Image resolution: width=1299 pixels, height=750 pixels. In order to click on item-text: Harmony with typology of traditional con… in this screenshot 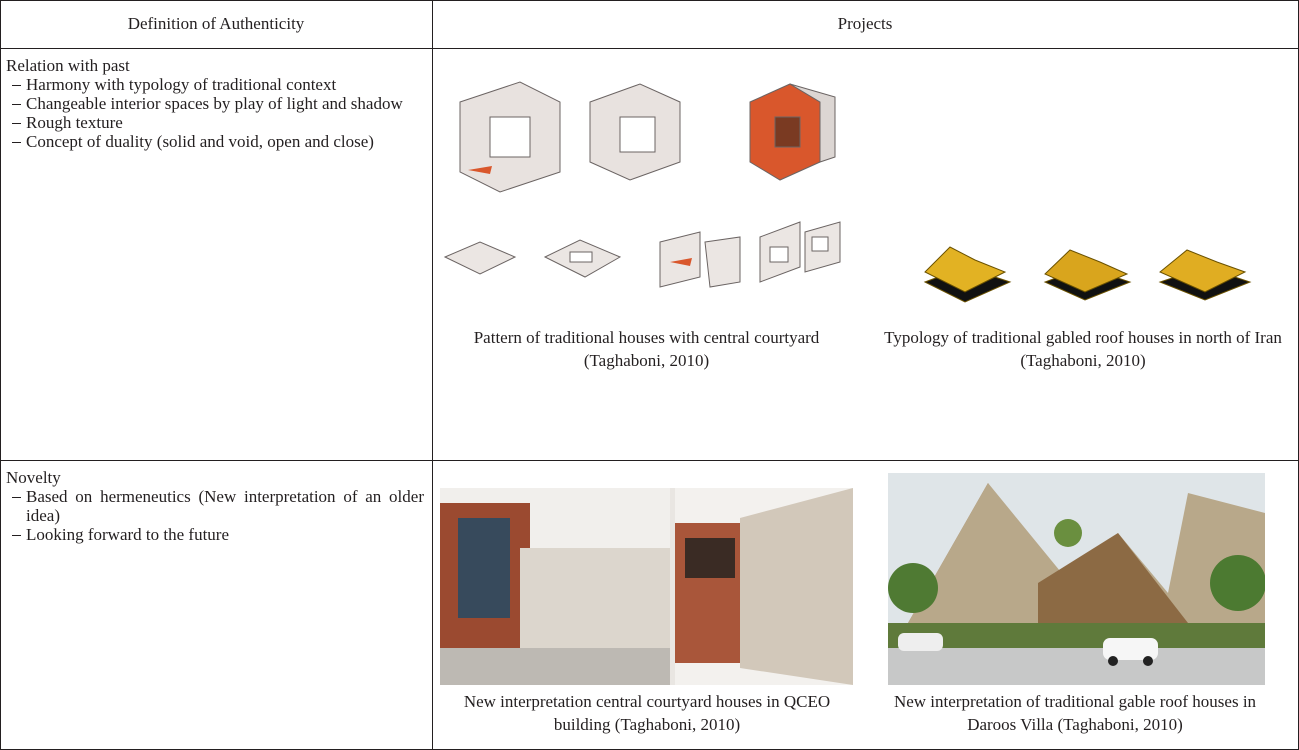, I will do `click(181, 84)`.